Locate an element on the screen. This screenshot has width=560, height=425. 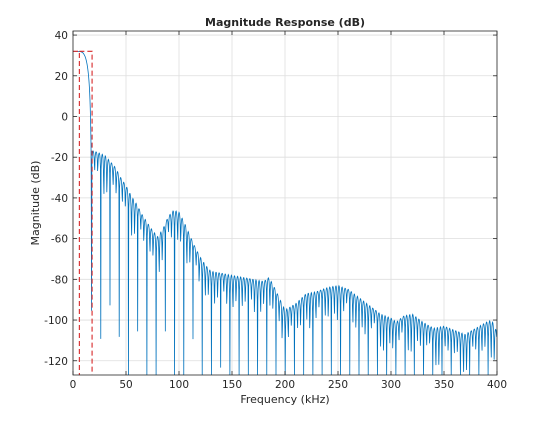
y-tick-label: 20 is located at coordinates (61, 77).